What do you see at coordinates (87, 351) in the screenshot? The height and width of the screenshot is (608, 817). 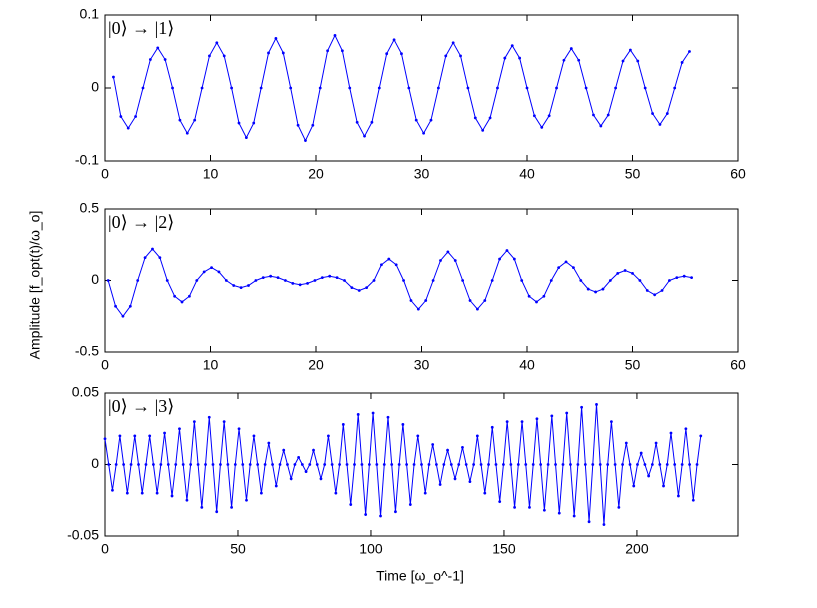 I see `y-tick-label: -0.5` at bounding box center [87, 351].